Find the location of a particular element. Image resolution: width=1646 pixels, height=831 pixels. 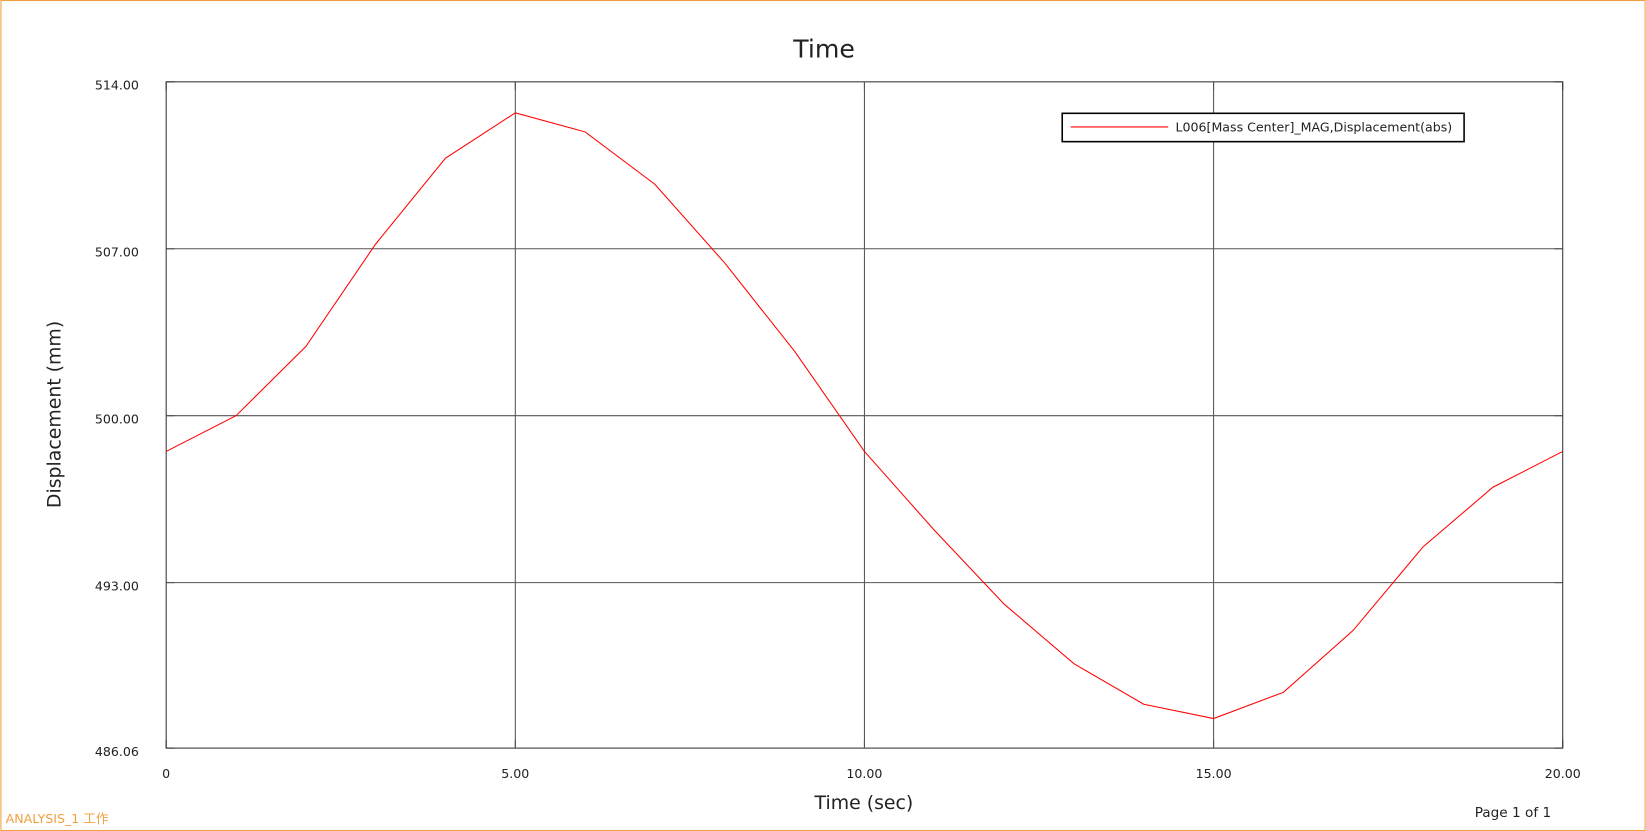

x-tick-label: 20.00 is located at coordinates (1563, 773).